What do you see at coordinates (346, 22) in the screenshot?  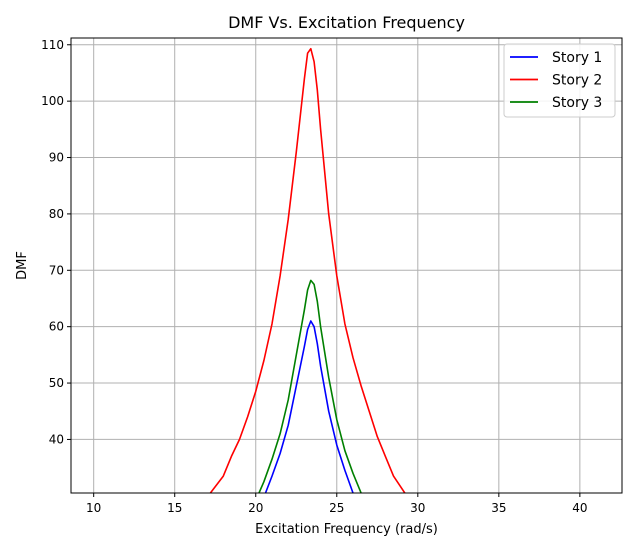 I see `chart-title: DMF Vs. Excitation Frequency` at bounding box center [346, 22].